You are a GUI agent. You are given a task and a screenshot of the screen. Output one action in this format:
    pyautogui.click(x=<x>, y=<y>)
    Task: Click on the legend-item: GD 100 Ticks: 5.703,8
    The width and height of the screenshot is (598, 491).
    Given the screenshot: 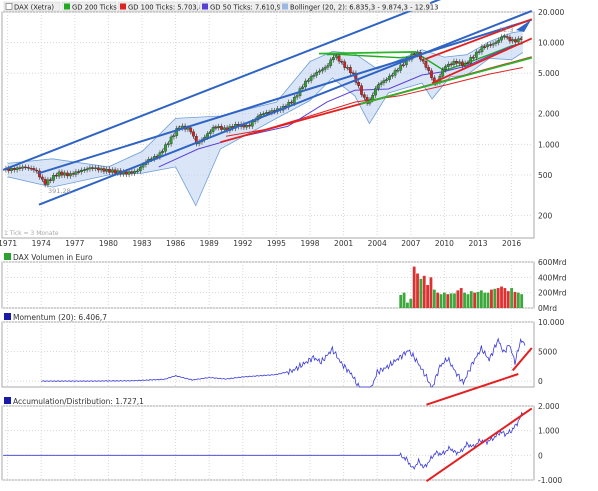 What is the action you would take?
    pyautogui.click(x=160, y=6)
    